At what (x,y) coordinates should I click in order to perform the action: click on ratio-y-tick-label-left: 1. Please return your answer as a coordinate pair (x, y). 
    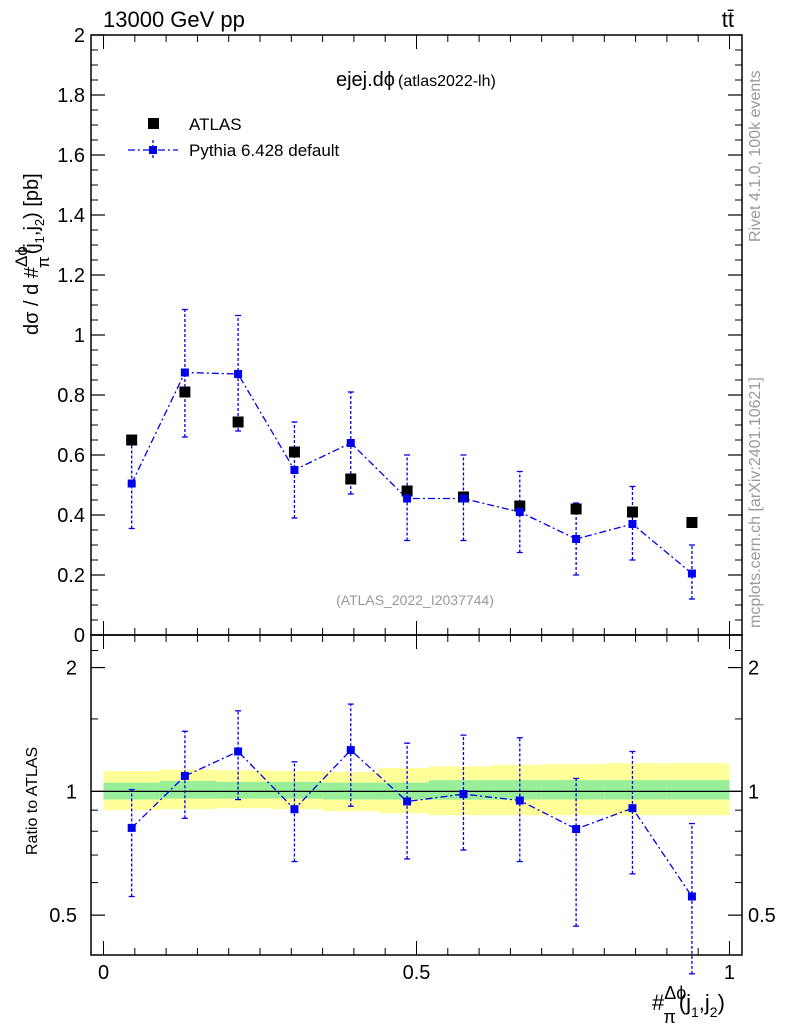
    Looking at the image, I should click on (71, 792).